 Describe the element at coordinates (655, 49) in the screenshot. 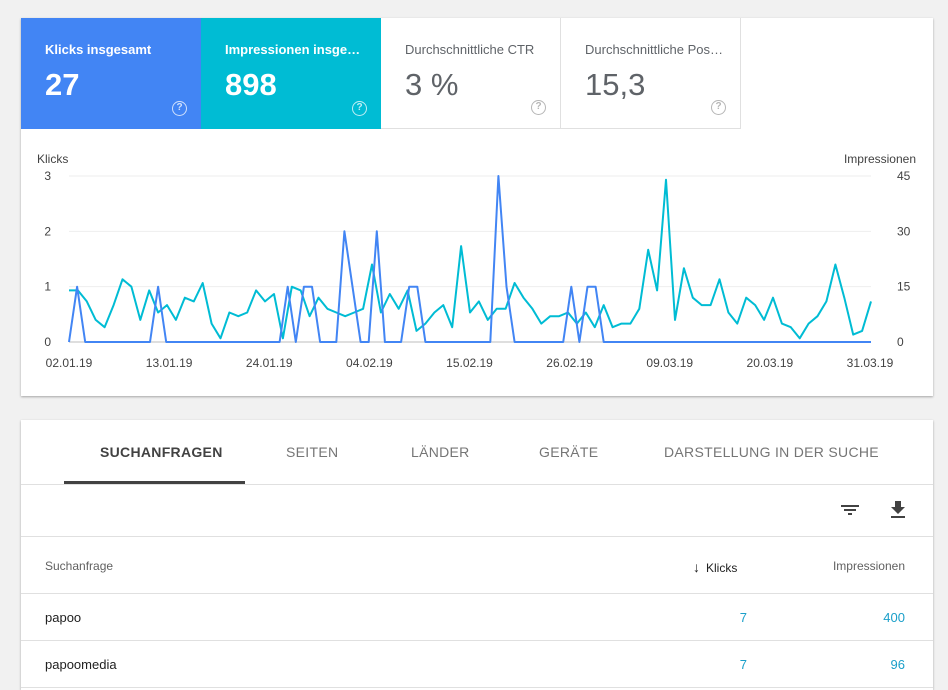

I see `metric-label: Durchschnittliche Position` at that location.